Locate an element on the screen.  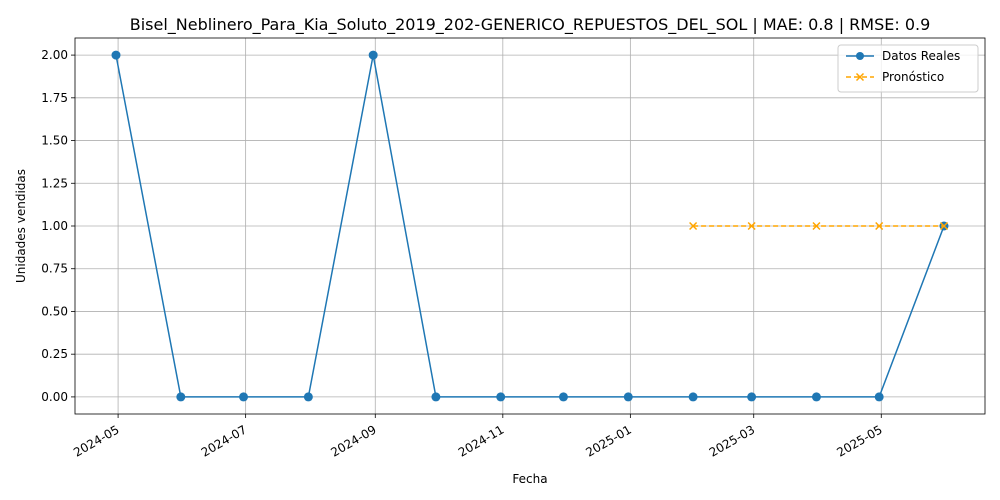
y-axis: 0.00 0.25 0.50 0.75 1.00 1.25 1.50 1.75 2.00 is located at coordinates (58, 226).